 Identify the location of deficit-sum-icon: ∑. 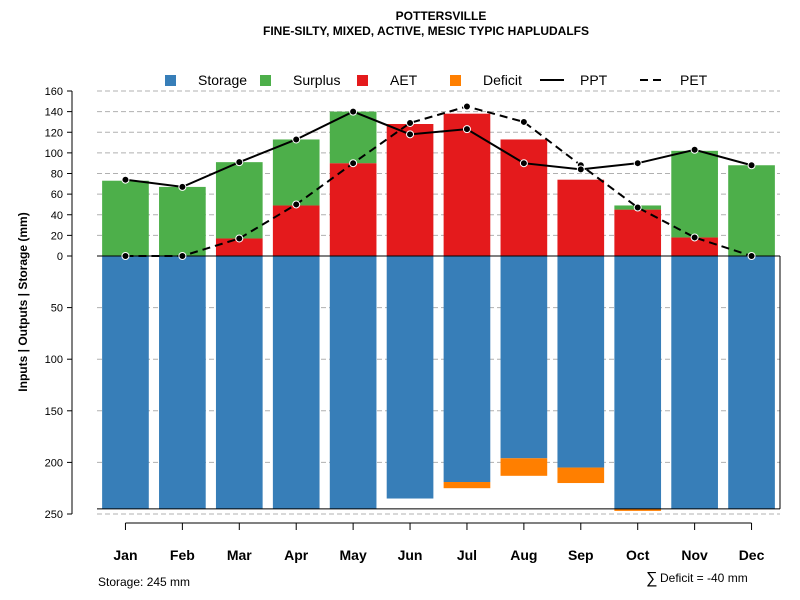
(651, 578).